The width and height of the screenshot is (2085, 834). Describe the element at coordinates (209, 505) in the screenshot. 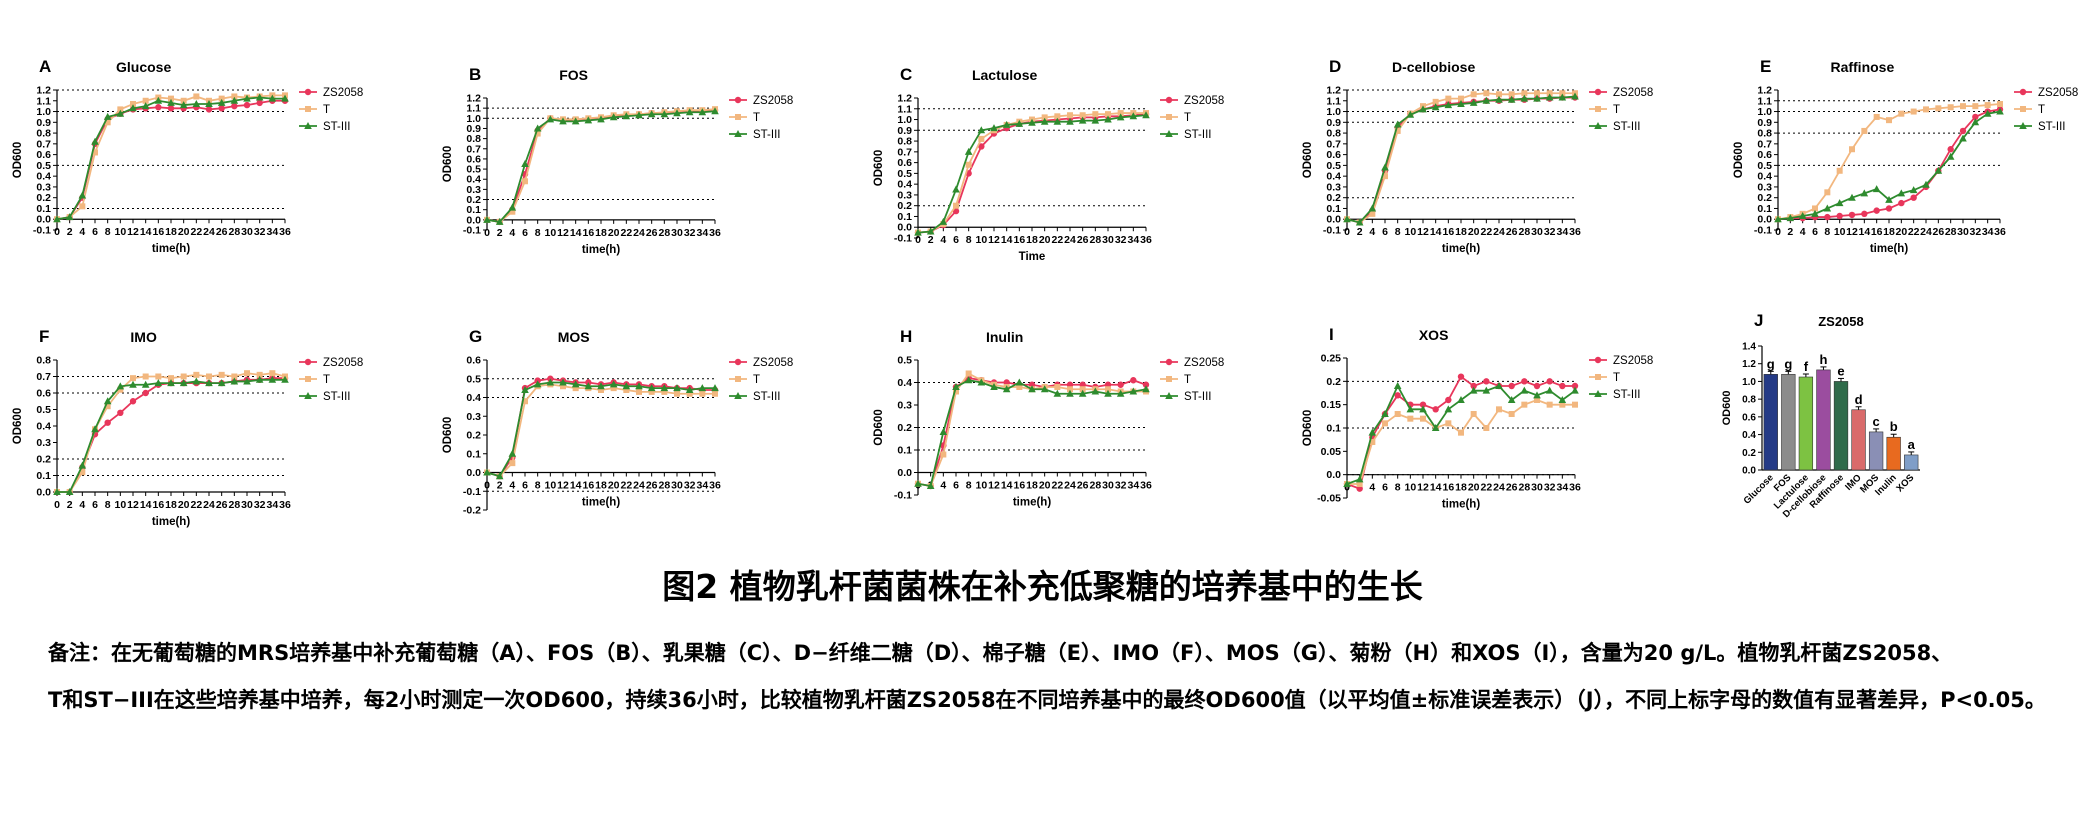

I see `x-tick-label: 24` at that location.